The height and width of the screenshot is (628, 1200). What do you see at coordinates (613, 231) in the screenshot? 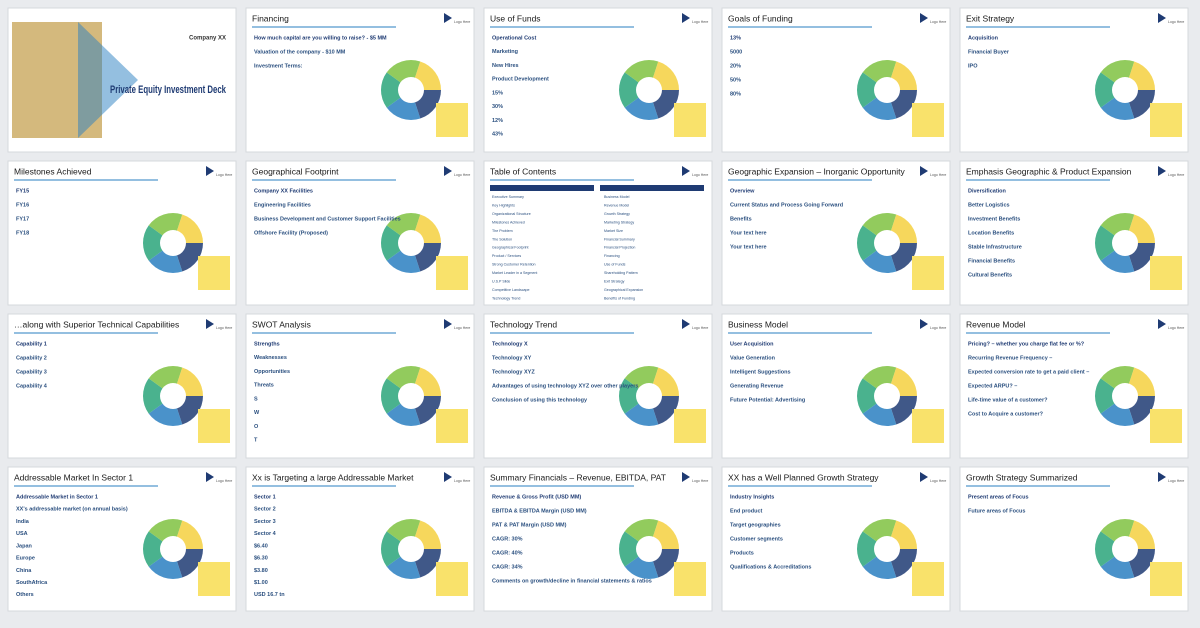
I see `slide-text: Market Size` at bounding box center [613, 231].